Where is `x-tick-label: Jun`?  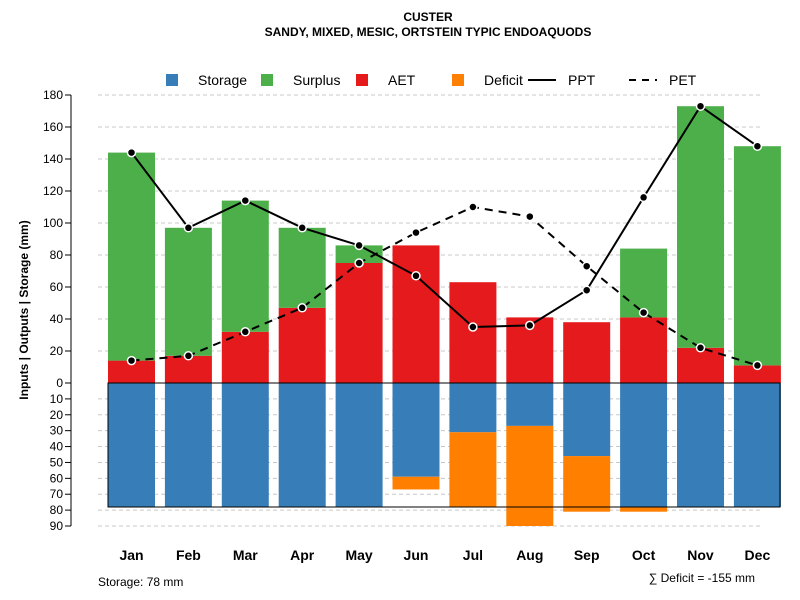
x-tick-label: Jun is located at coordinates (416, 555).